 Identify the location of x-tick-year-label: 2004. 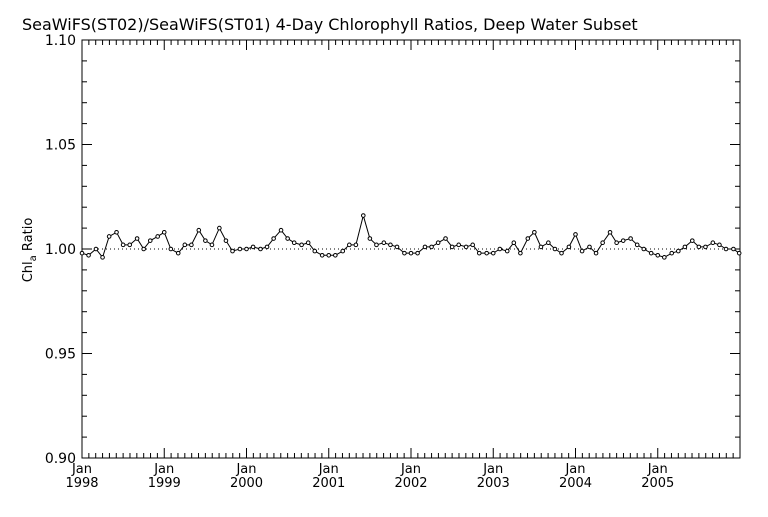
(575, 483).